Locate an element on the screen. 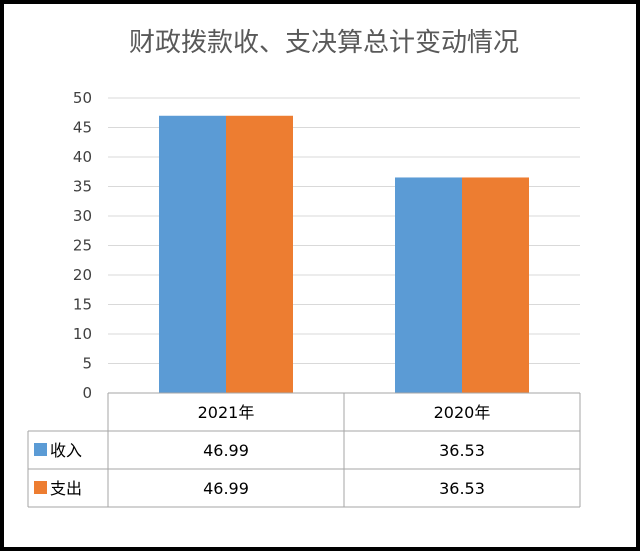  y-tick-label: 10 is located at coordinates (82, 334).